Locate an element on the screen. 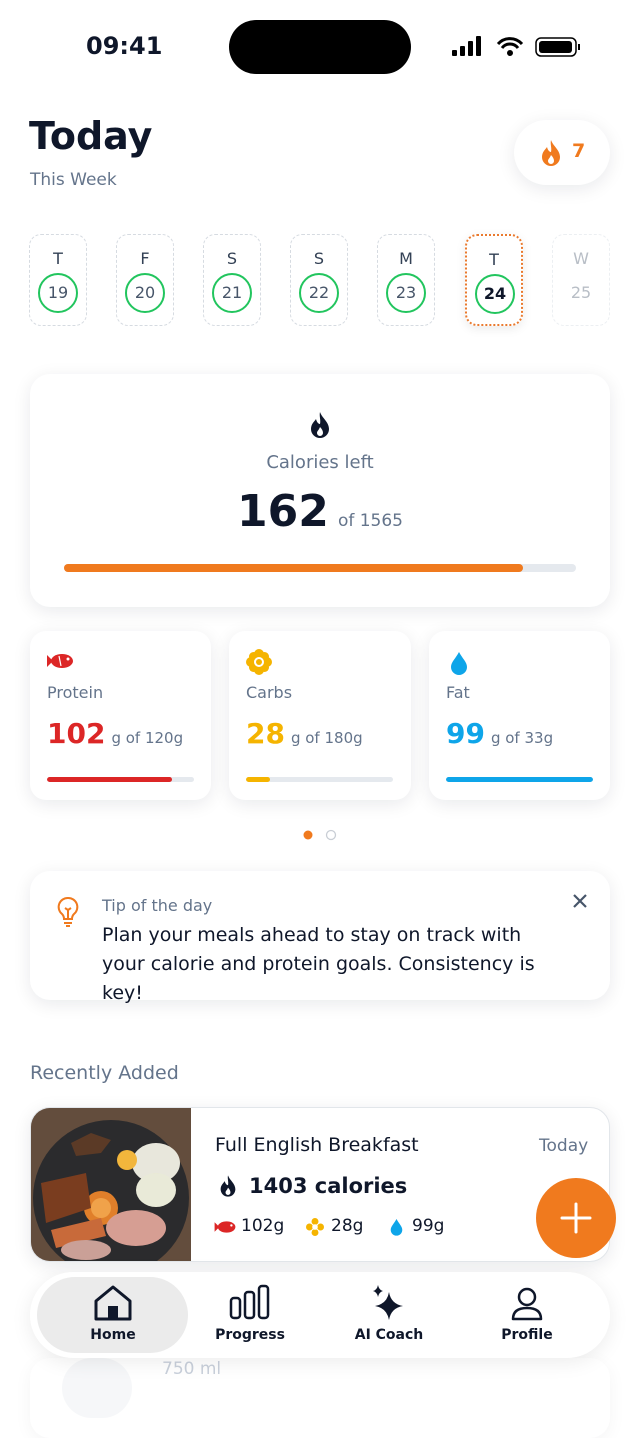 This screenshot has width=640, height=1438. protein-value-row: 102 g of 120g is located at coordinates (115, 733).